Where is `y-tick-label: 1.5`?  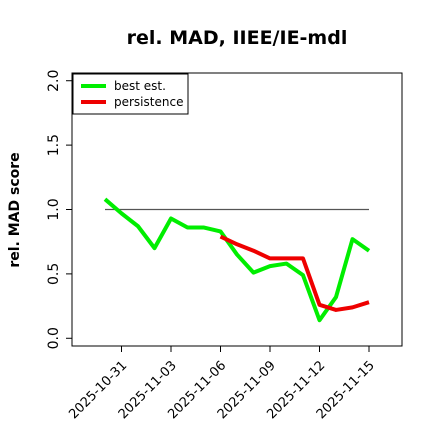
y-tick-label: 1.5 is located at coordinates (54, 145).